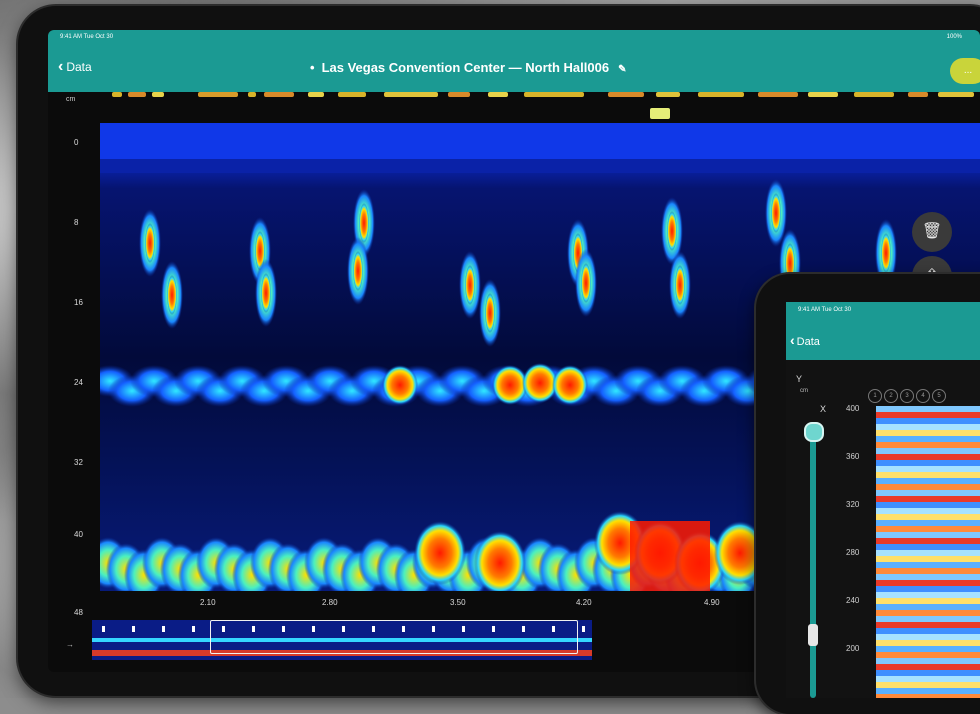 The image size is (980, 714). Describe the element at coordinates (799, 379) in the screenshot. I see `axis-y-label: Y` at that location.